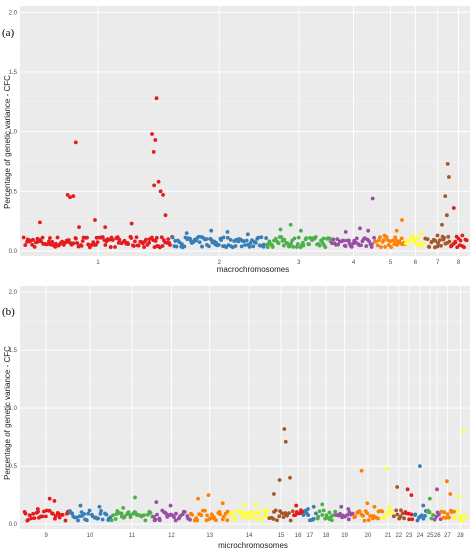  What do you see at coordinates (409, 536) in the screenshot?
I see `x-tick-label-chr-23: 23` at bounding box center [409, 536].